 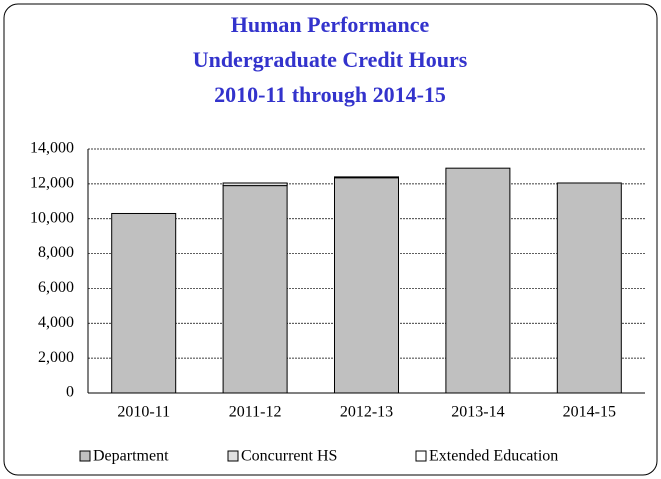 What do you see at coordinates (56, 322) in the screenshot?
I see `y-tick-label: 4,000` at bounding box center [56, 322].